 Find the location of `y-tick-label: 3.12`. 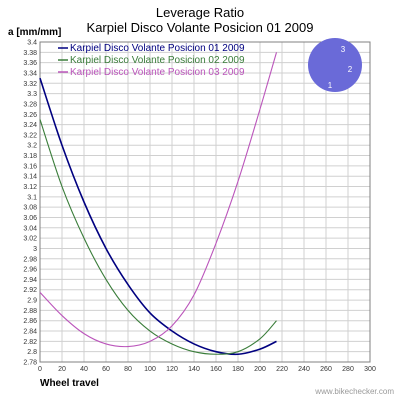

y-tick-label: 3.12 is located at coordinates (30, 187).